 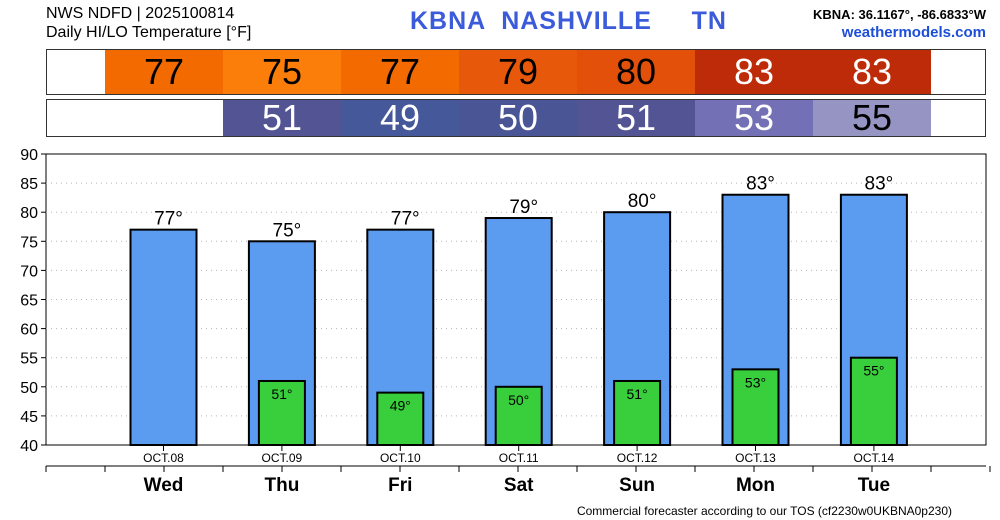 What do you see at coordinates (637, 458) in the screenshot?
I see `date-label: OCT.12` at bounding box center [637, 458].